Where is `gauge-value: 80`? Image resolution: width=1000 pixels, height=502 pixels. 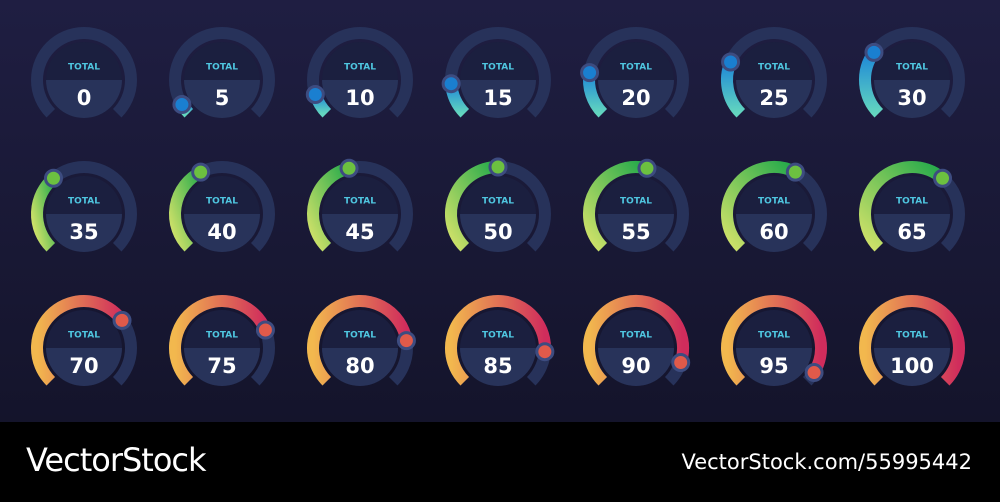 gauge-value: 80 is located at coordinates (359, 366).